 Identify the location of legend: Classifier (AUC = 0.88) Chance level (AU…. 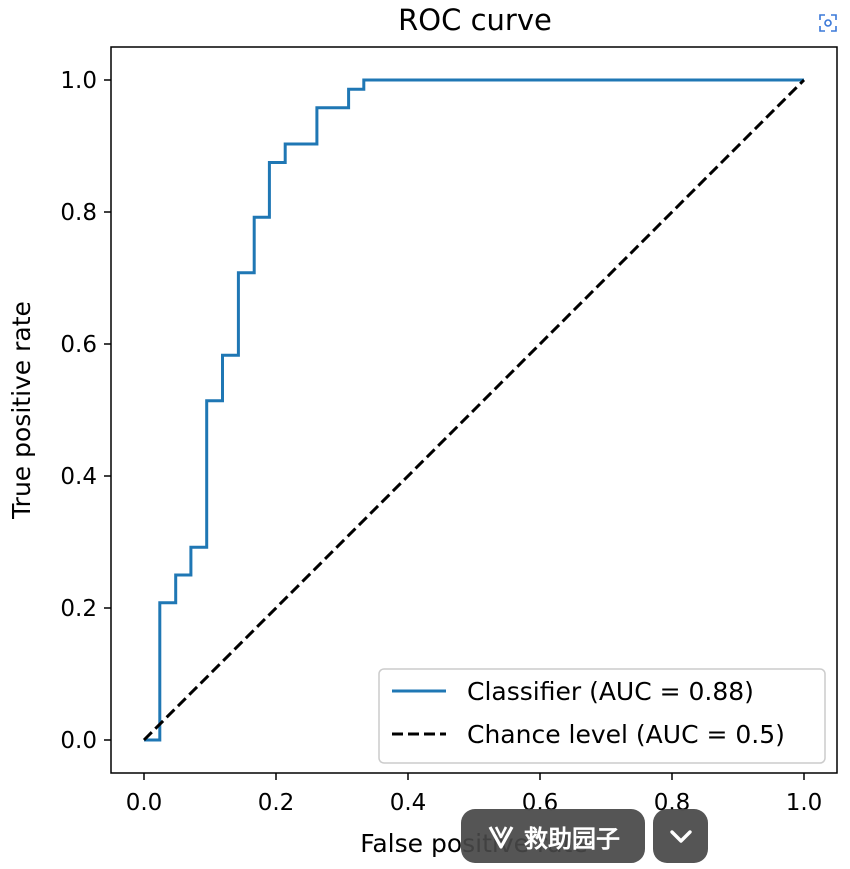
(602, 716).